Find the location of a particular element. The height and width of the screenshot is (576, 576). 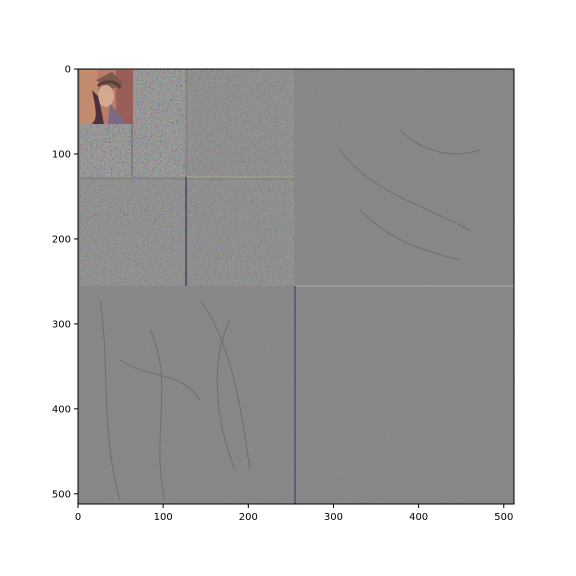

y-tick-label: 400 is located at coordinates (61, 409).